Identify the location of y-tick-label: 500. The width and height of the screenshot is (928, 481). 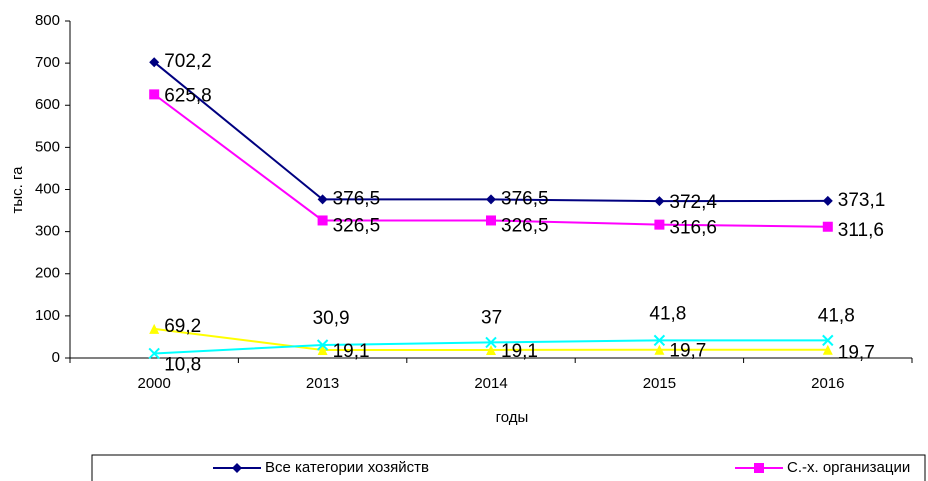
(47, 146).